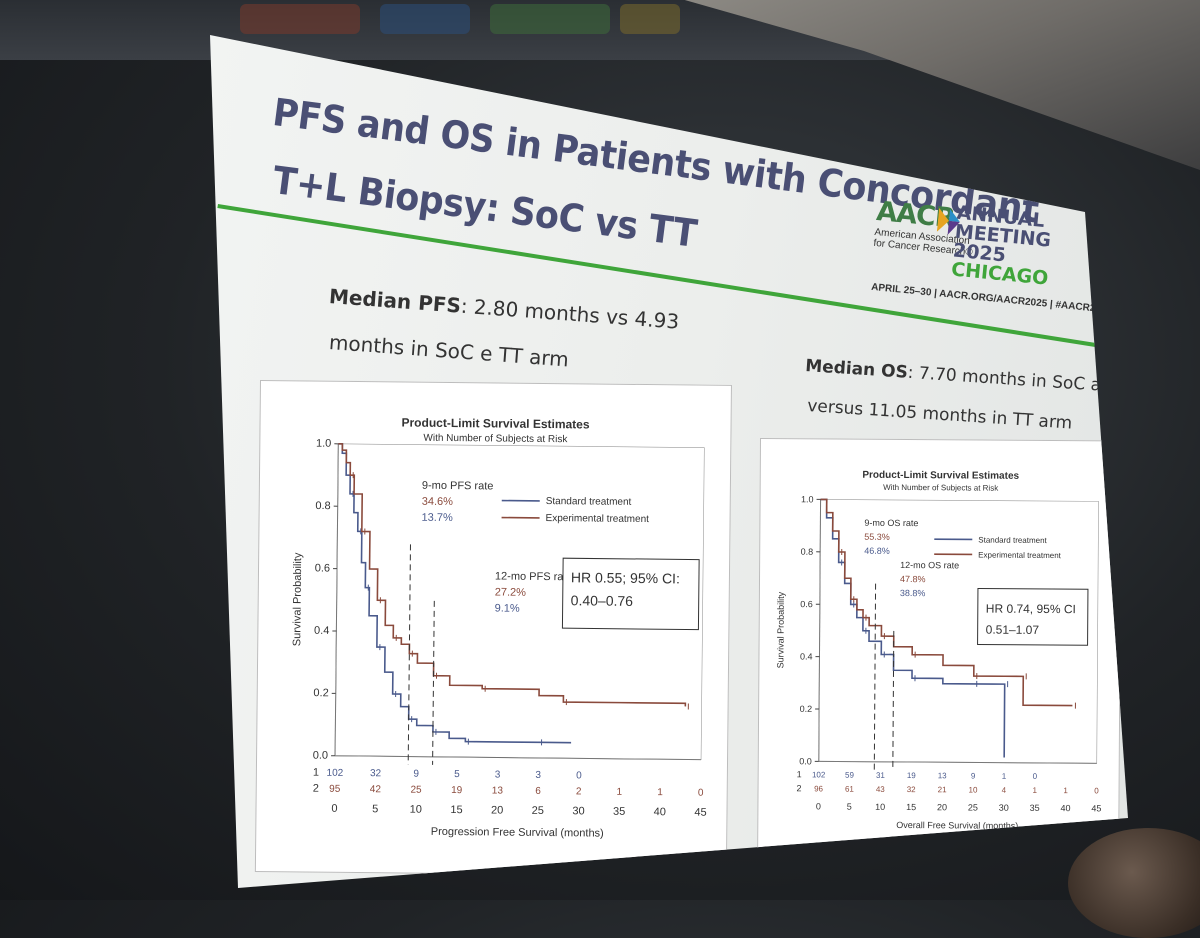 Image resolution: width=1200 pixels, height=938 pixels. Describe the element at coordinates (335, 789) in the screenshot. I see `at-risk-count: 95` at that location.